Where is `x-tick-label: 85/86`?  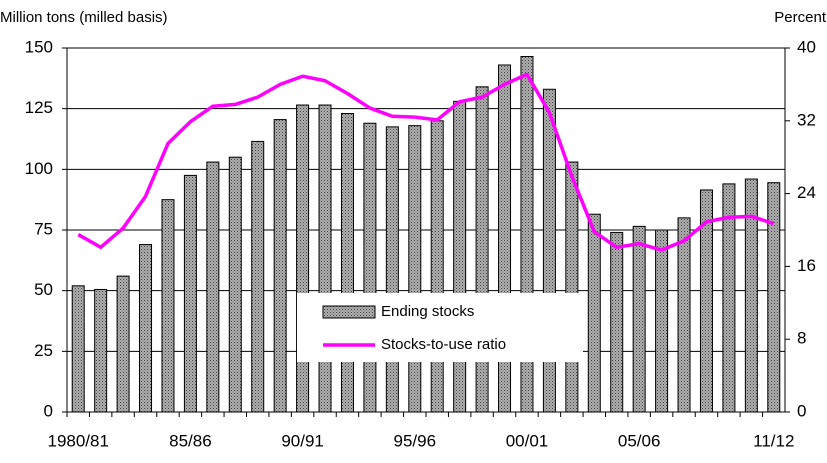 x-tick-label: 85/86 is located at coordinates (190, 440).